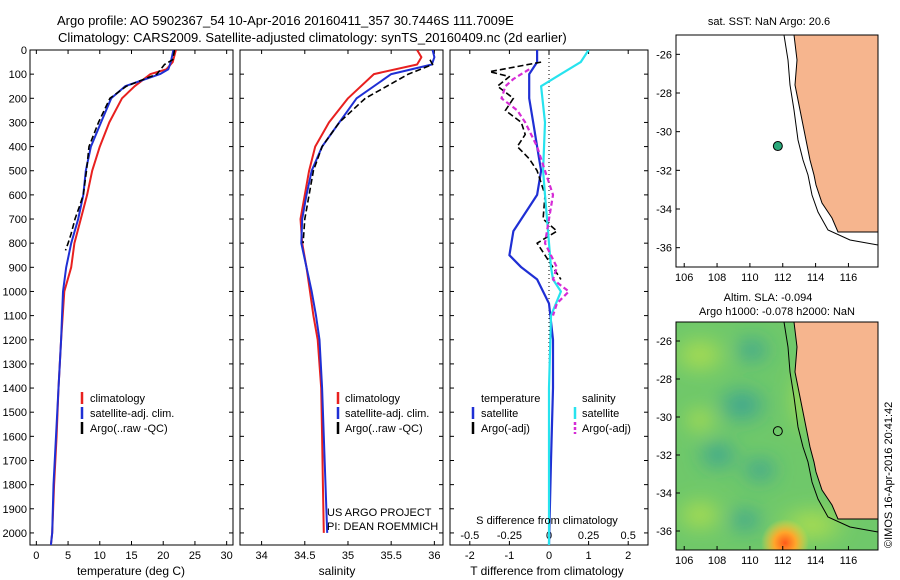  I want to click on temperature-xlabel: temperature (deg C), so click(131, 571).